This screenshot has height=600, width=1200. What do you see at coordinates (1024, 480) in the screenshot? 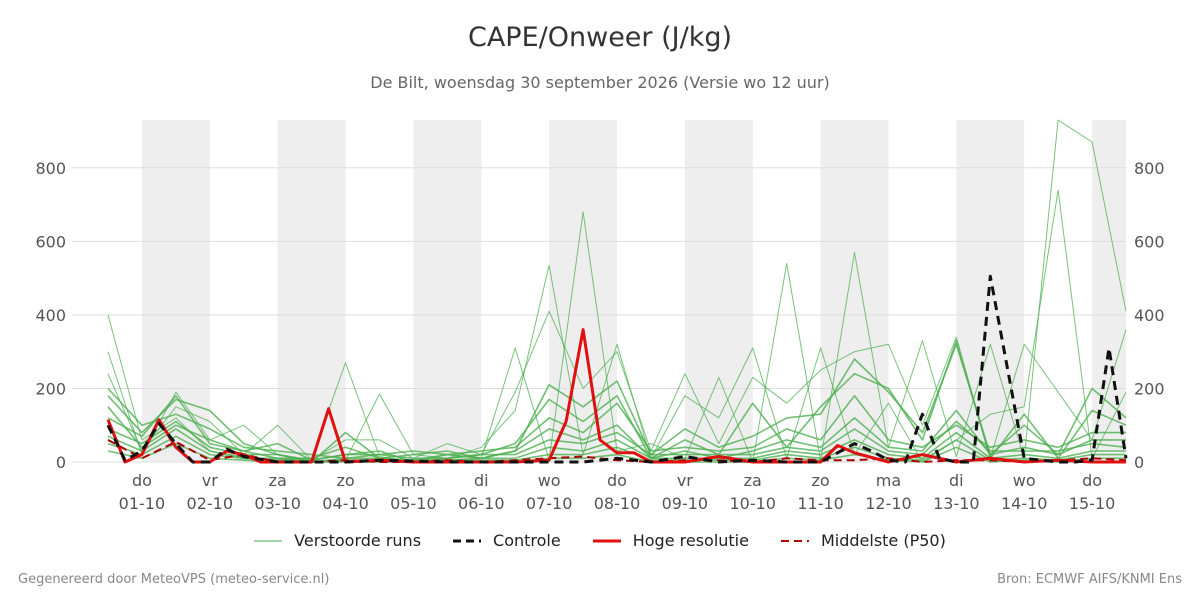
I see `x-tick-day-13: wo` at bounding box center [1024, 480].